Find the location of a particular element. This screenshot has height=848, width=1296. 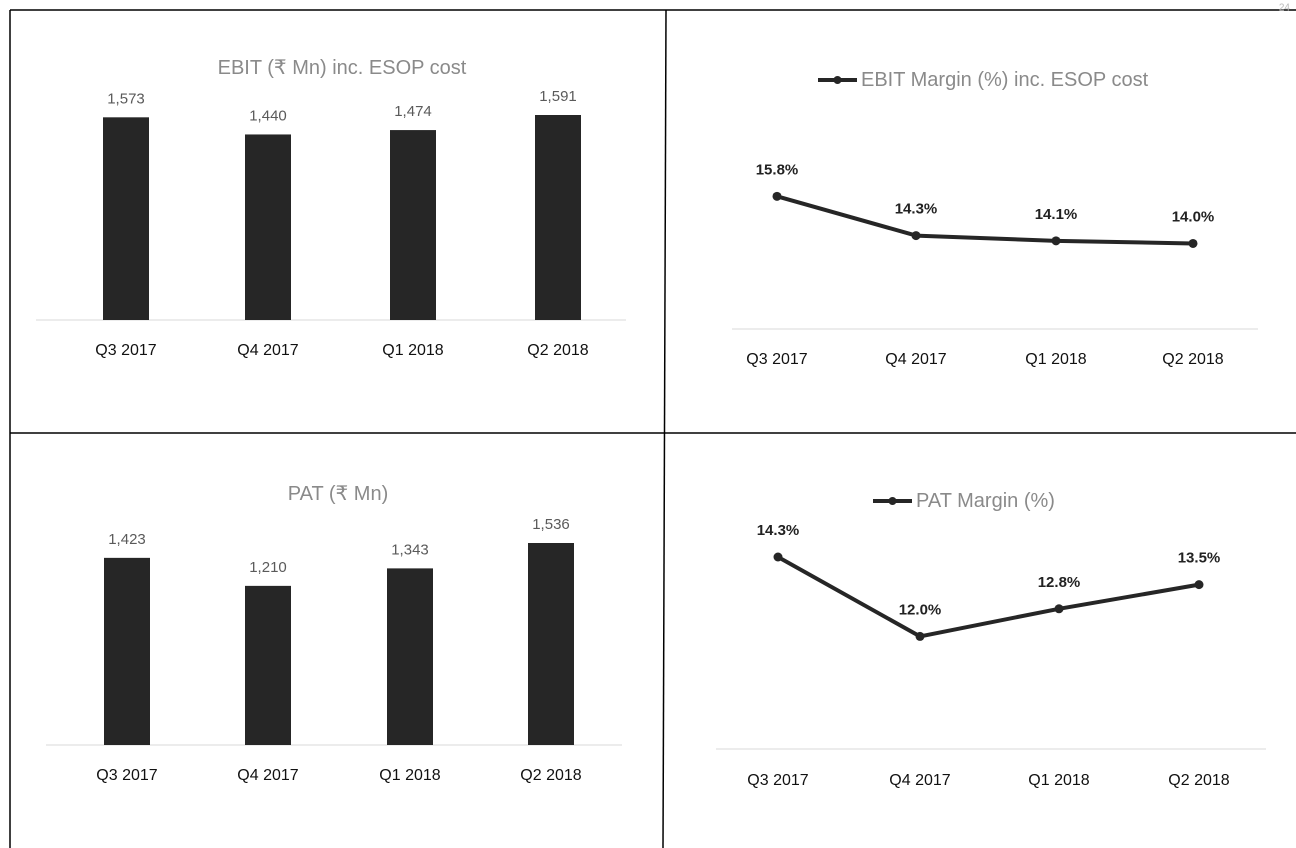

data-label: 15.8% is located at coordinates (777, 169).